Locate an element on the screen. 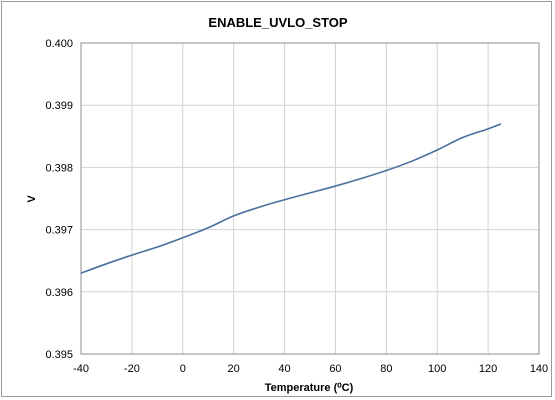 The height and width of the screenshot is (400, 555). x-tick-label: -40 is located at coordinates (81, 369).